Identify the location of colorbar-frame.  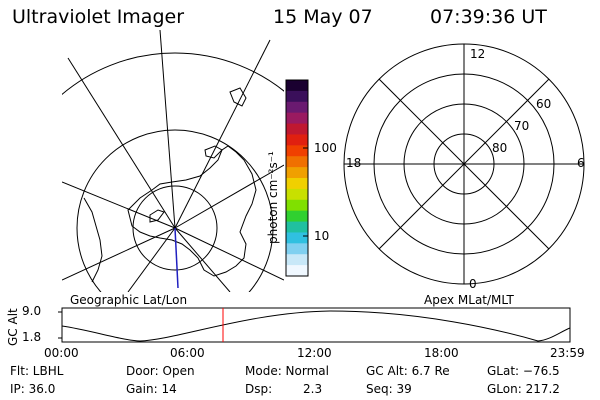
(297, 178).